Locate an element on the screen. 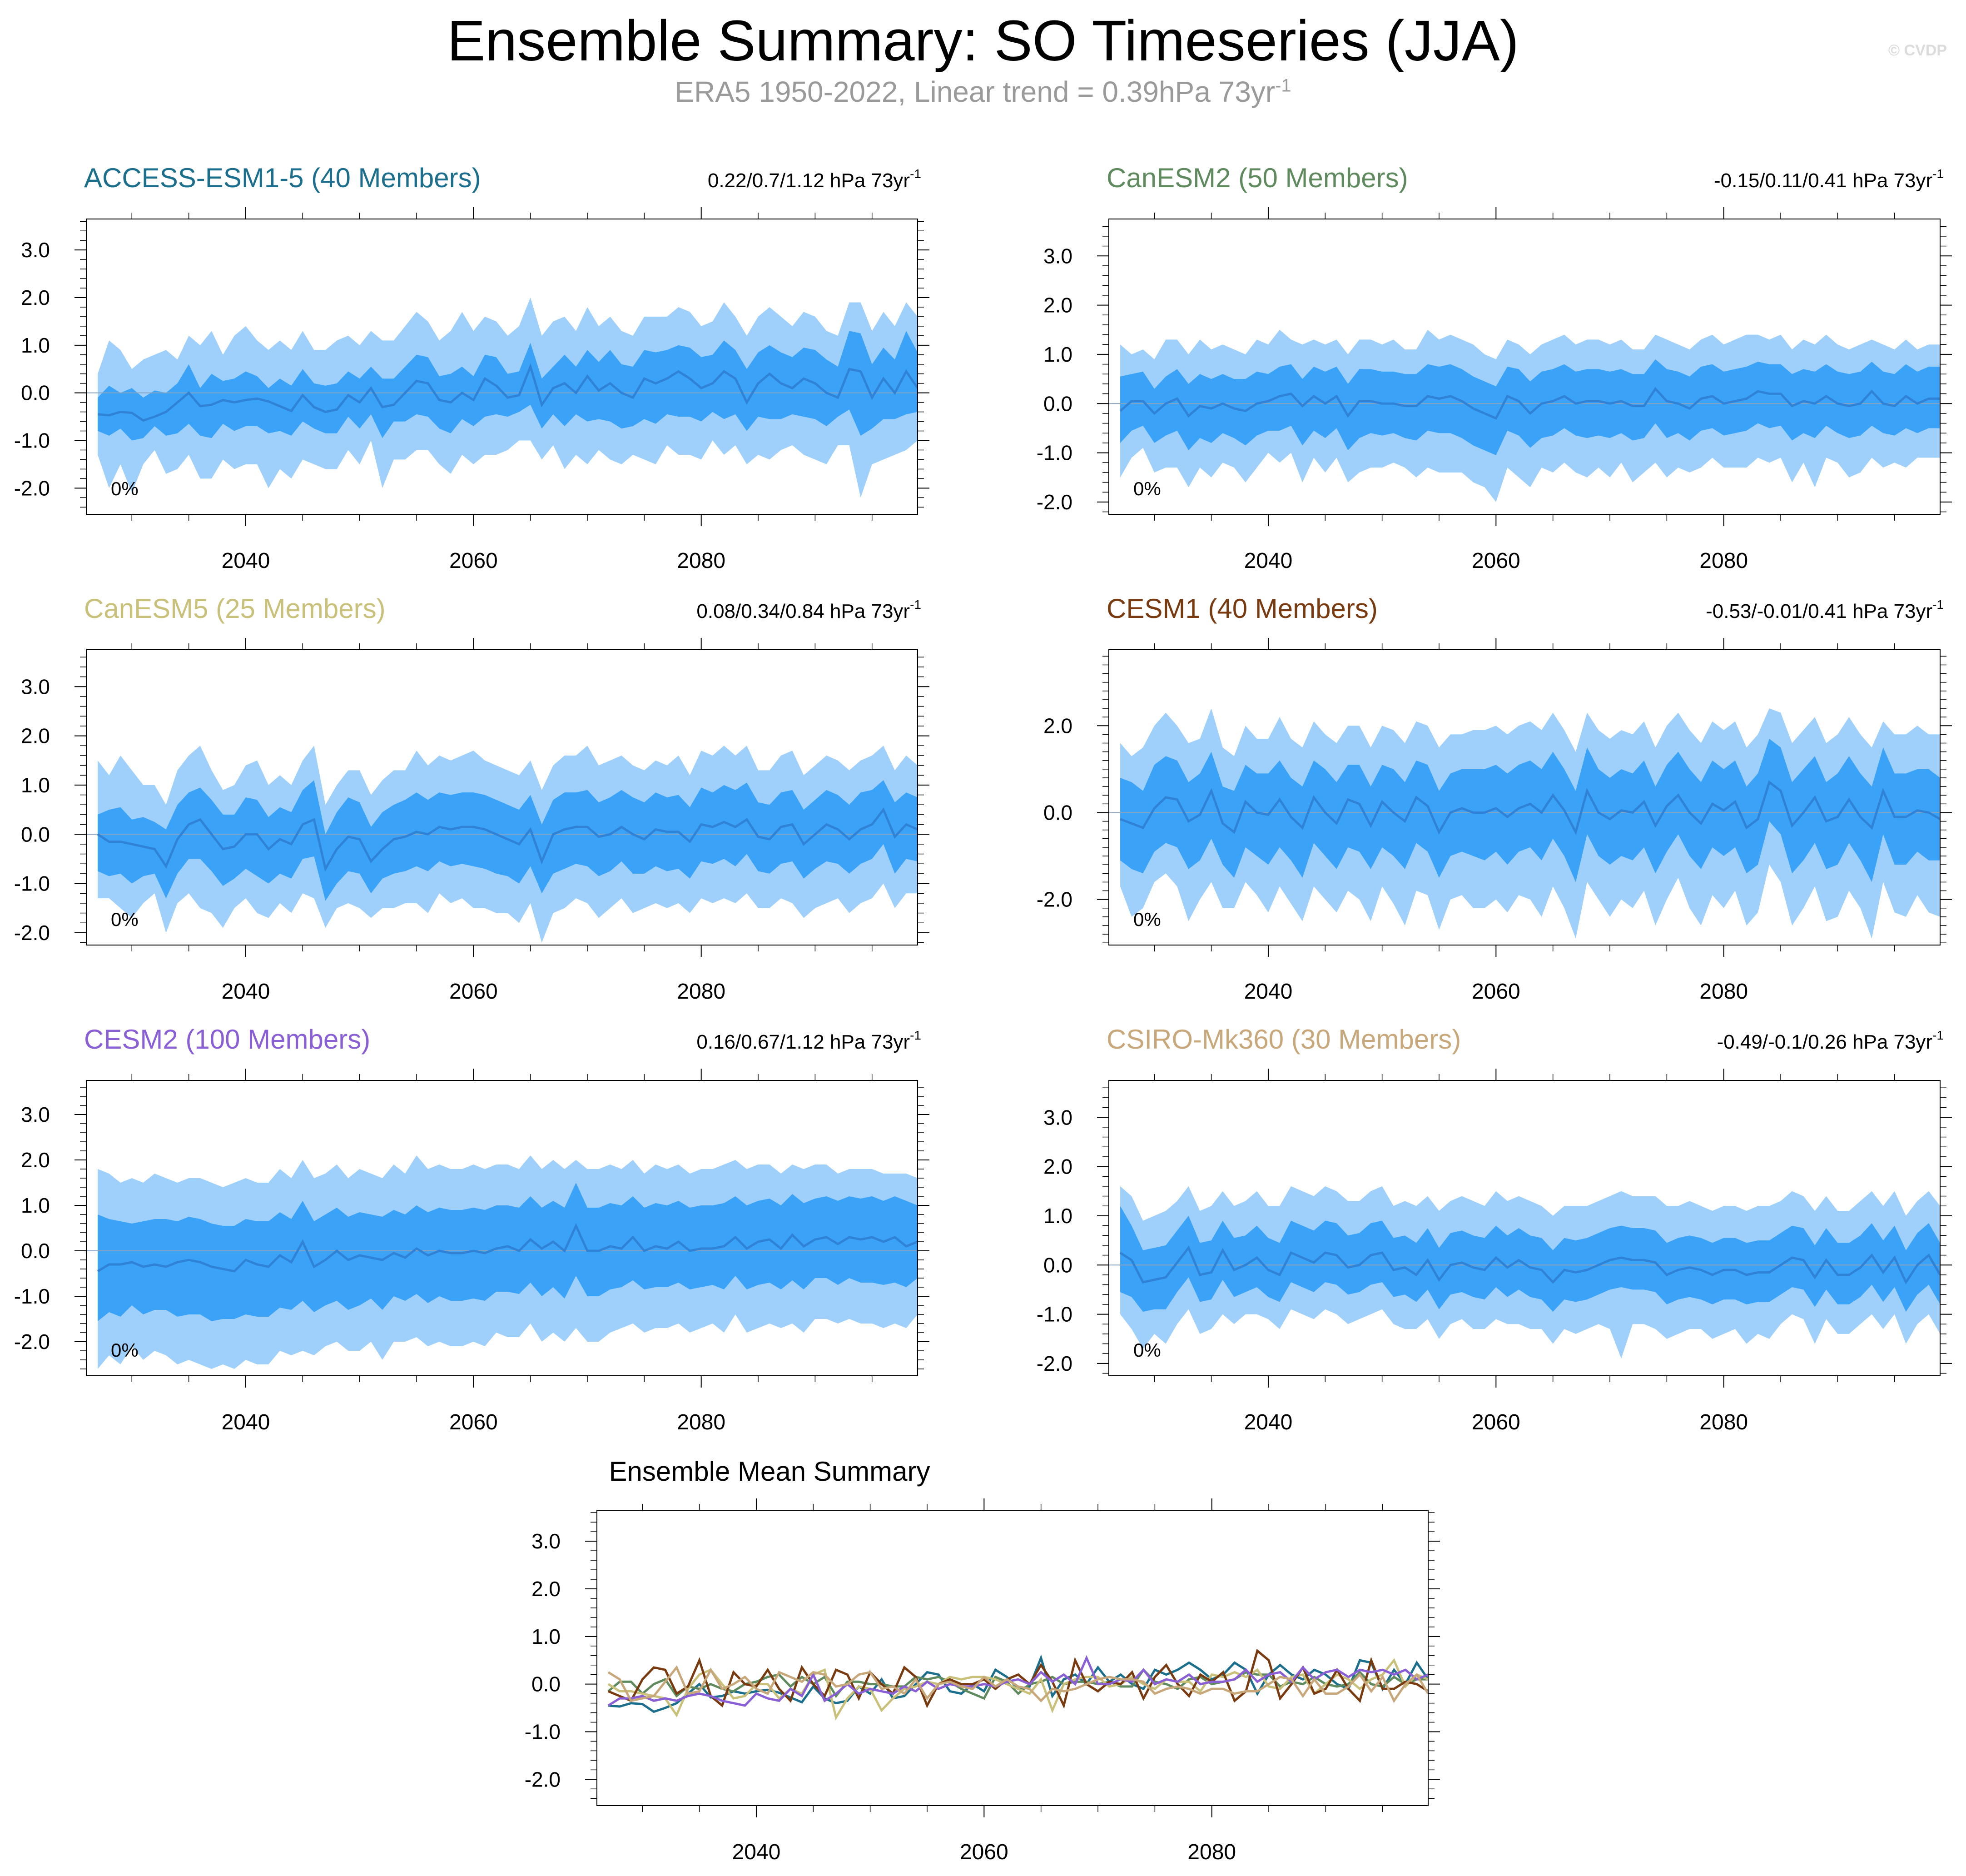 The image size is (1966, 1876). trend-label: 0.08/0.34/0.84 hPa 73yr-1 is located at coordinates (808, 610).